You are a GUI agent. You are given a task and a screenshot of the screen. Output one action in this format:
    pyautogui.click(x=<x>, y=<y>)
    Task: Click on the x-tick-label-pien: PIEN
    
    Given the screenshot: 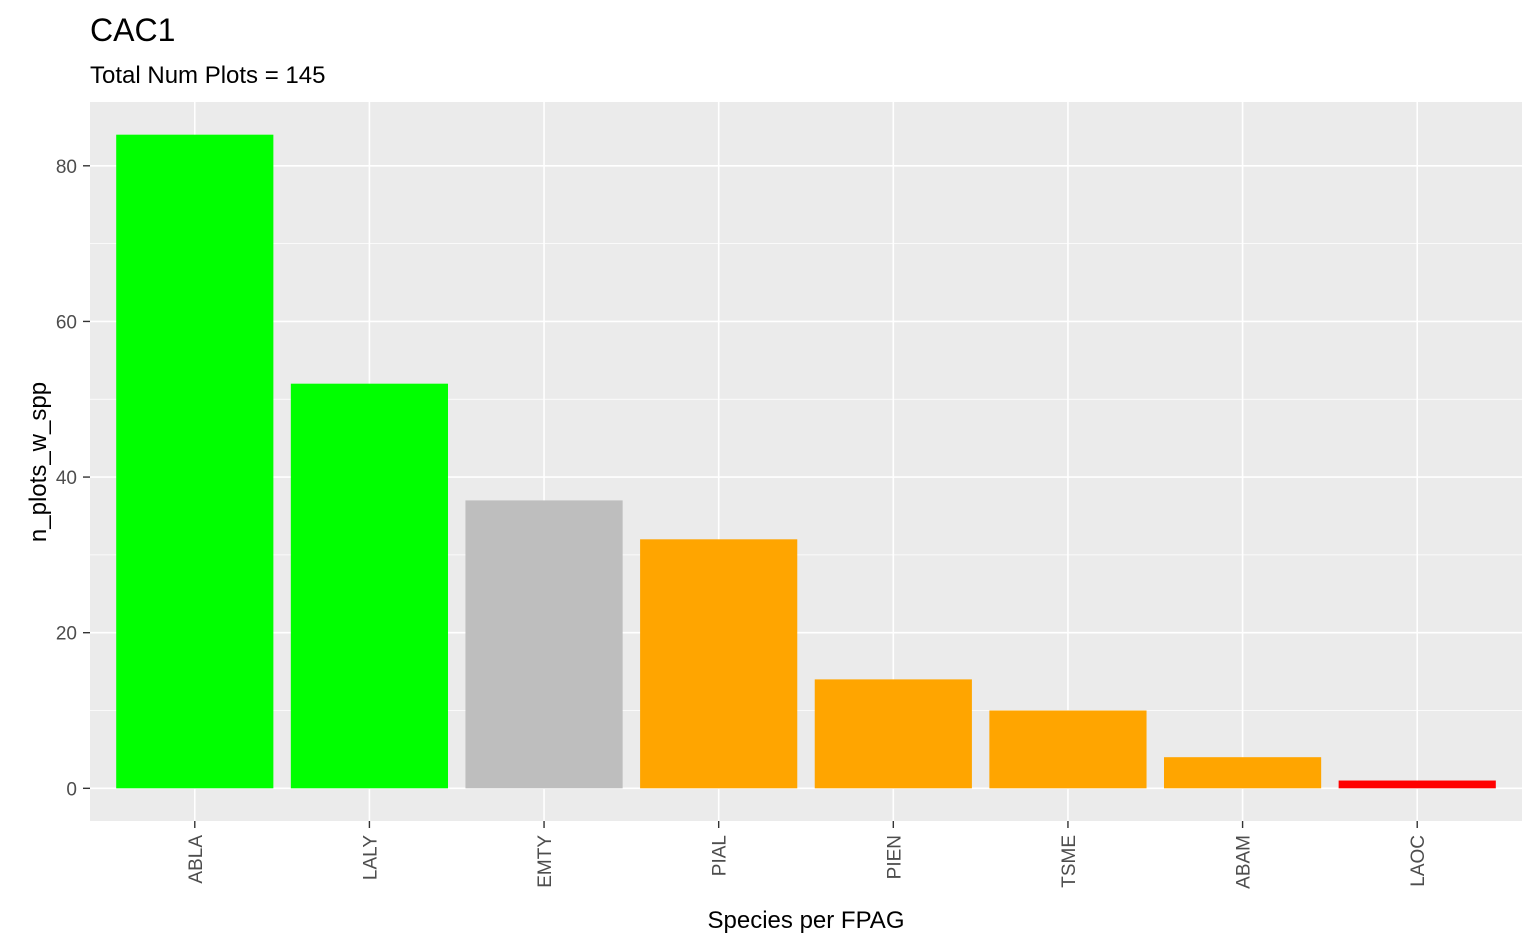 What is the action you would take?
    pyautogui.click(x=894, y=857)
    